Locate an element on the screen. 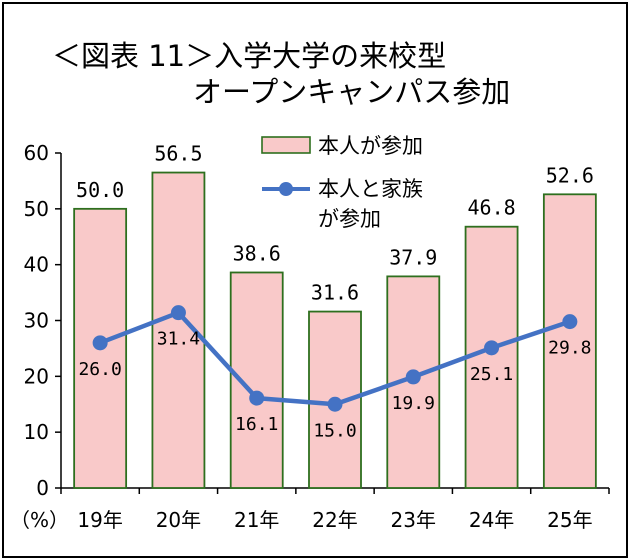 The height and width of the screenshot is (560, 630). x-tick-label: 25年 is located at coordinates (569, 520).